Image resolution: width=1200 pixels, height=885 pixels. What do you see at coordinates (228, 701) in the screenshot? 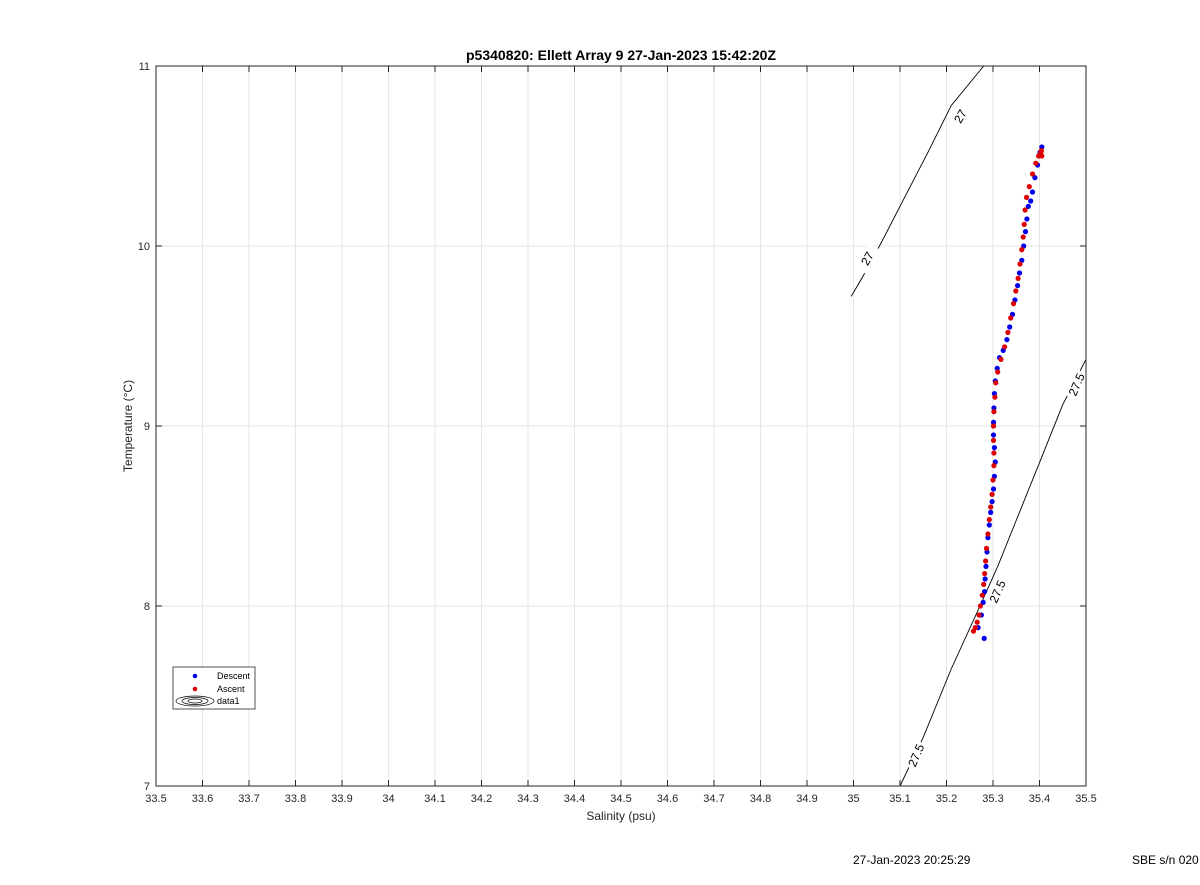
I see `legend-label-data1: data1` at bounding box center [228, 701].